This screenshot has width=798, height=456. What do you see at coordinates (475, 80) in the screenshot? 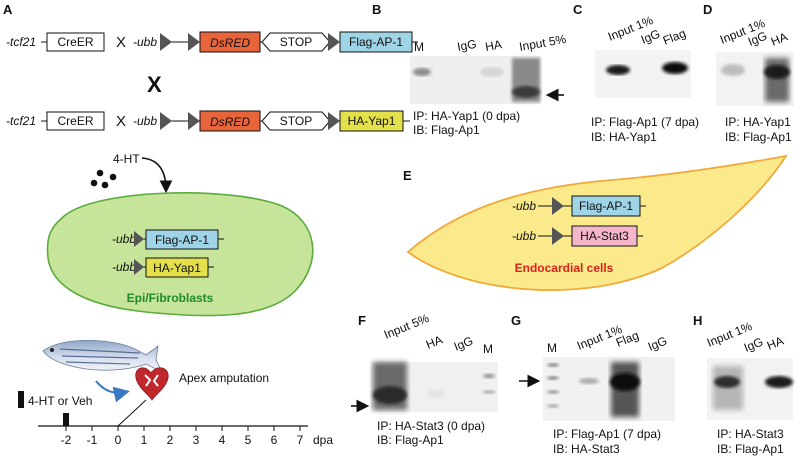
I see `blot-b` at bounding box center [475, 80].